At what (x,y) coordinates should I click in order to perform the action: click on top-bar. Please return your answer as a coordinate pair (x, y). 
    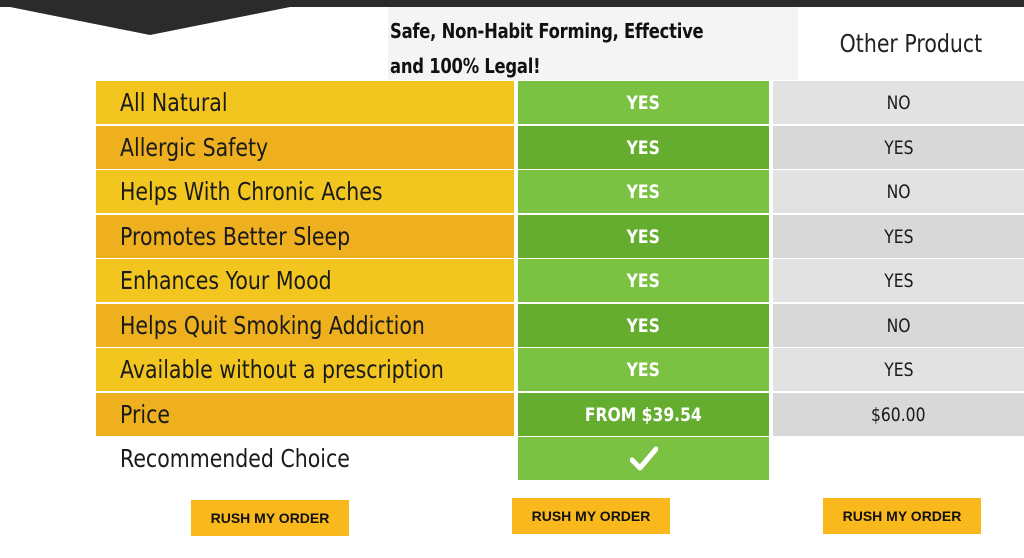
    Looking at the image, I should click on (512, 3).